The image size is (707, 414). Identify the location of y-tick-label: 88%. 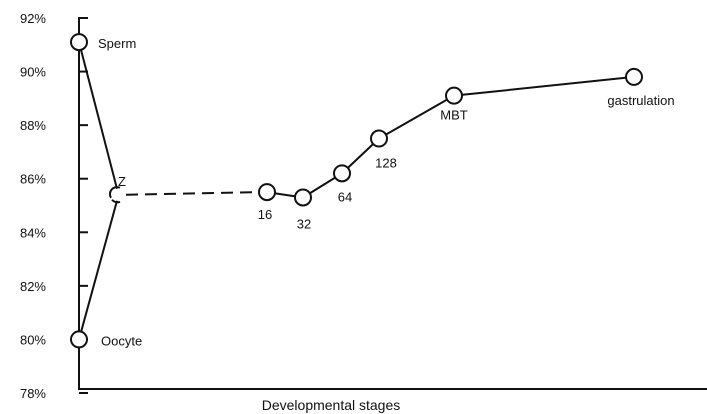
(33, 125).